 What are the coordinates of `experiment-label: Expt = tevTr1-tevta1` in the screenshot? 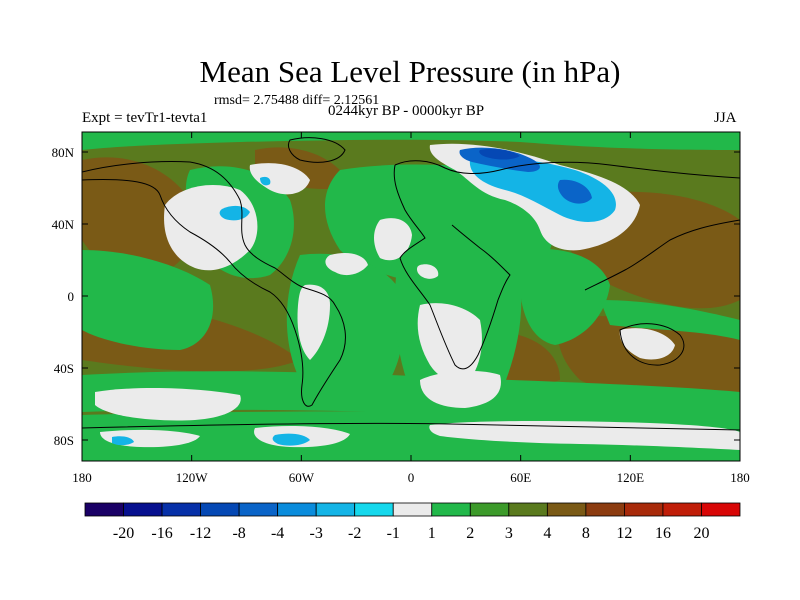 It's located at (145, 118).